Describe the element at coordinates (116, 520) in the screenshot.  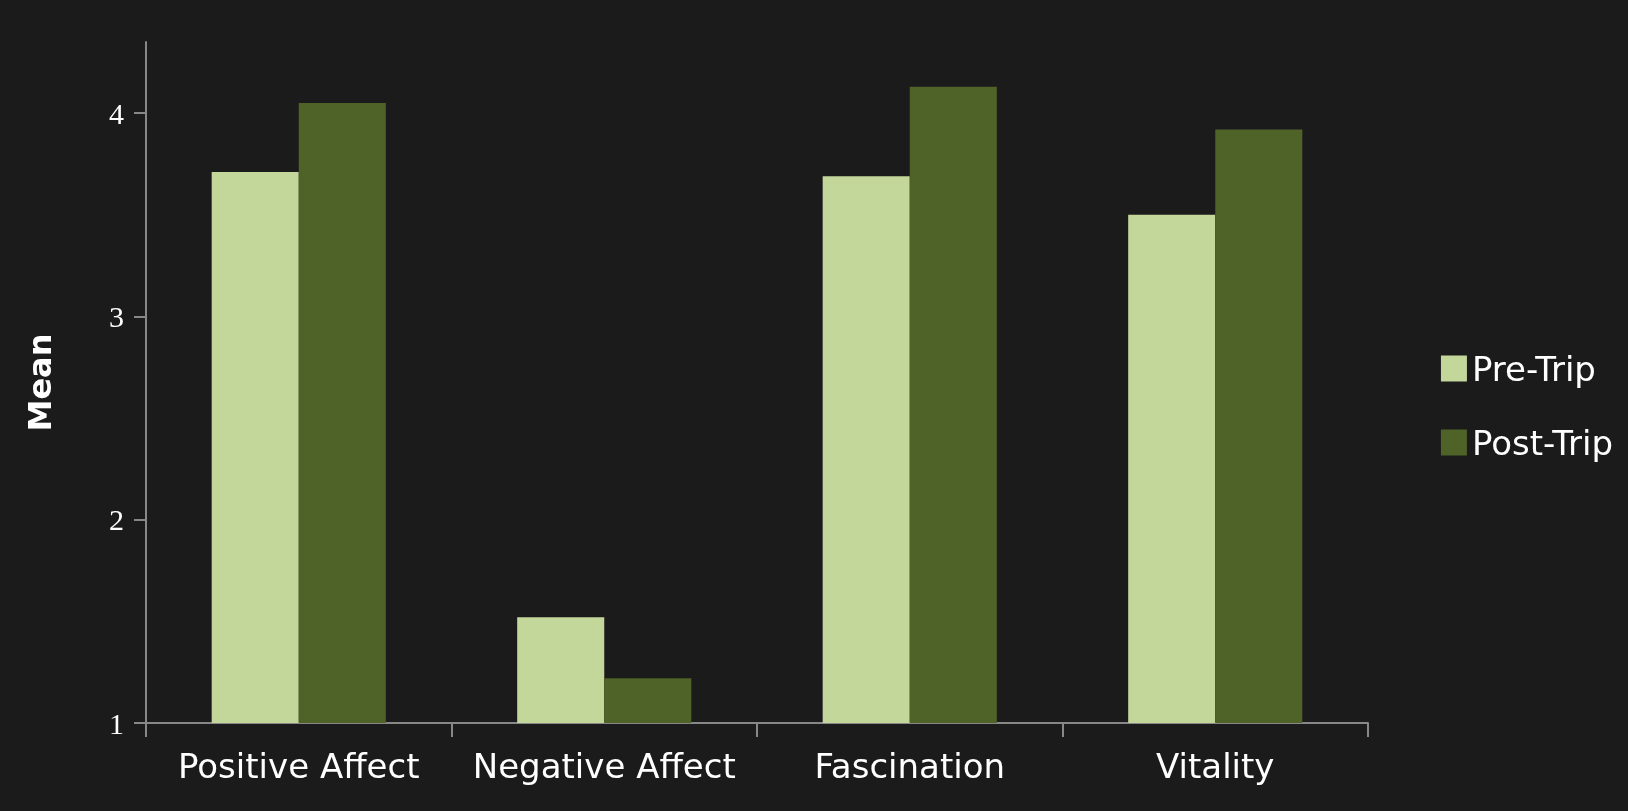
I see `y-tick-label: 2` at that location.